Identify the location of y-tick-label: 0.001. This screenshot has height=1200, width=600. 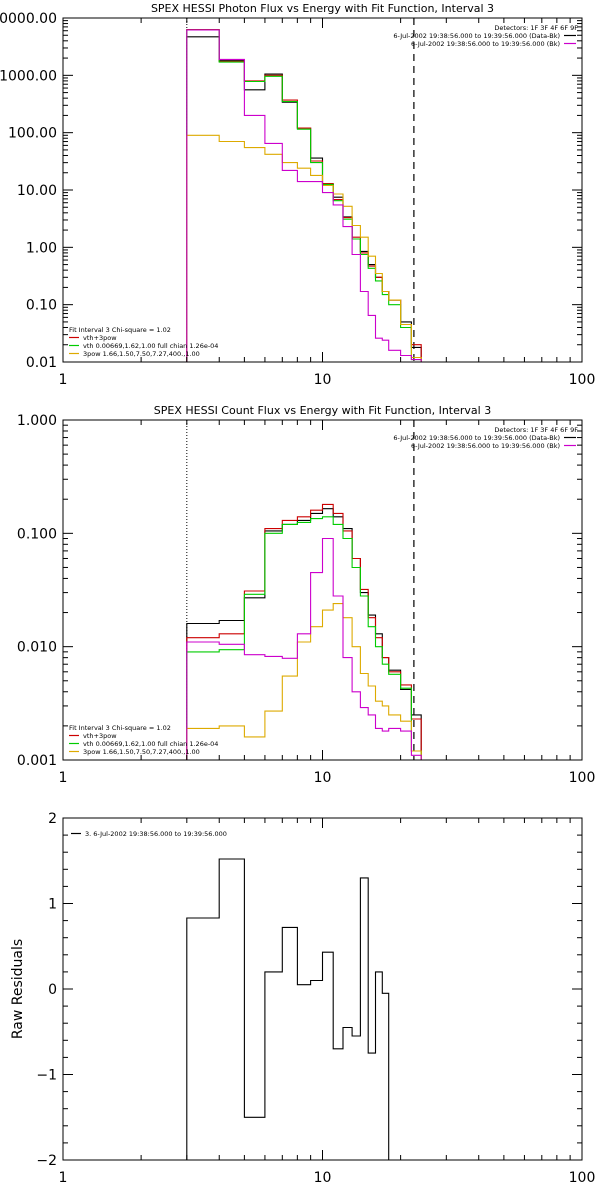
(37, 761).